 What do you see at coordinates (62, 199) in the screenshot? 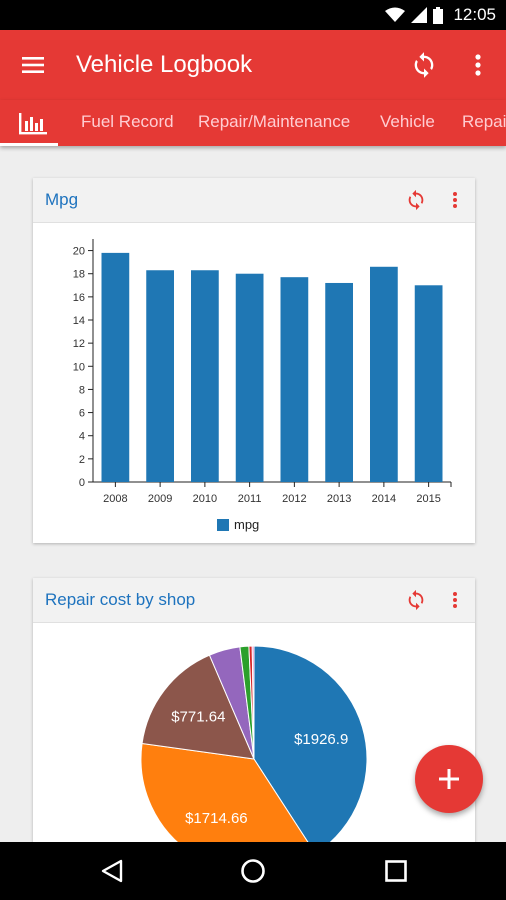
I see `mpg-card-title: Mpg` at bounding box center [62, 199].